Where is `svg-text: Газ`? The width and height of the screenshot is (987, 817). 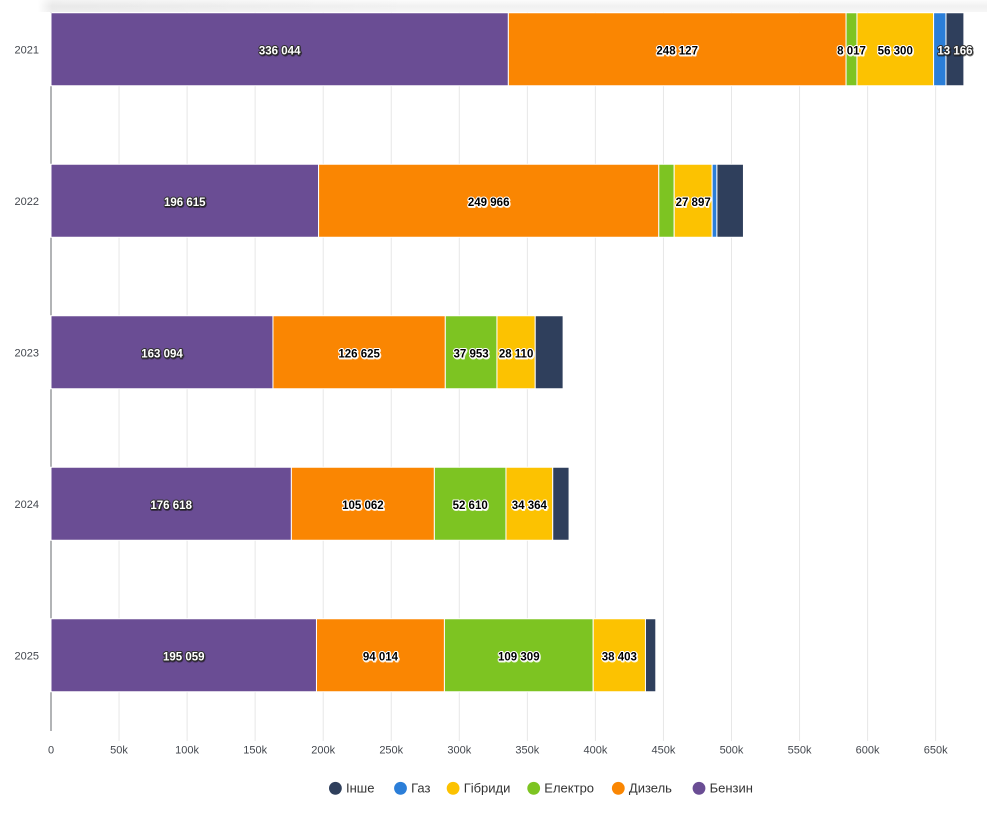
svg-text: Газ is located at coordinates (420, 788).